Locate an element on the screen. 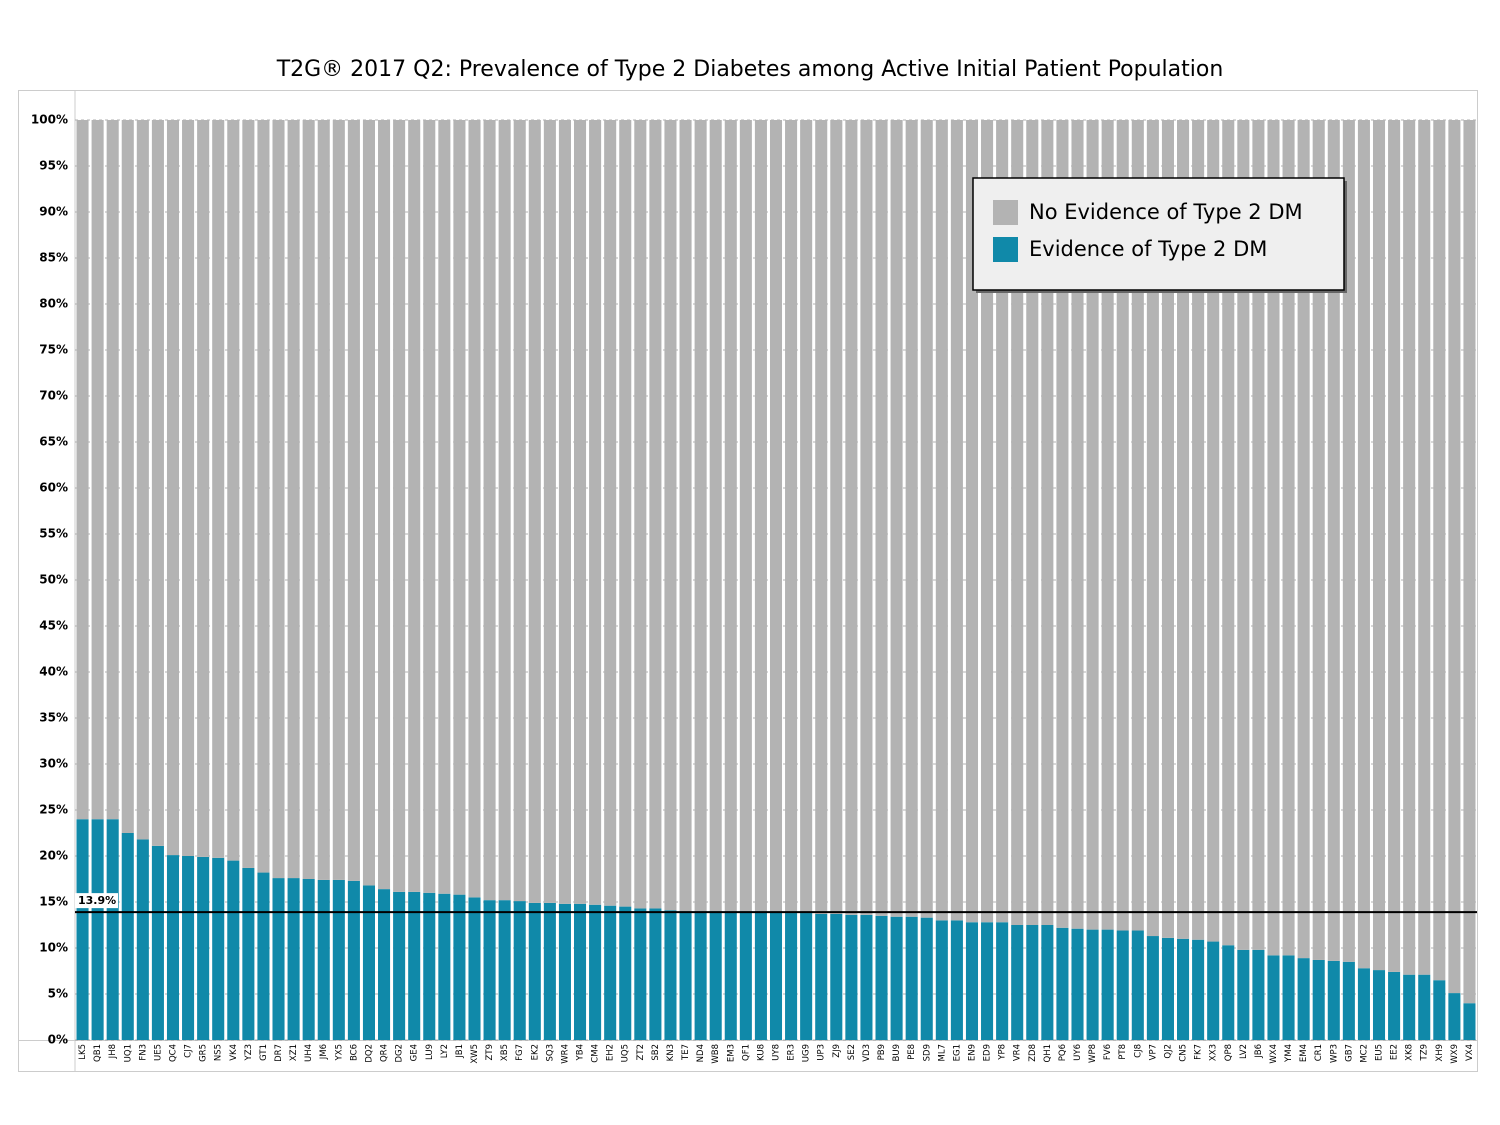 This screenshot has width=1500, height=1125. legend-label: No Evidence of Type 2 DM is located at coordinates (1166, 212).